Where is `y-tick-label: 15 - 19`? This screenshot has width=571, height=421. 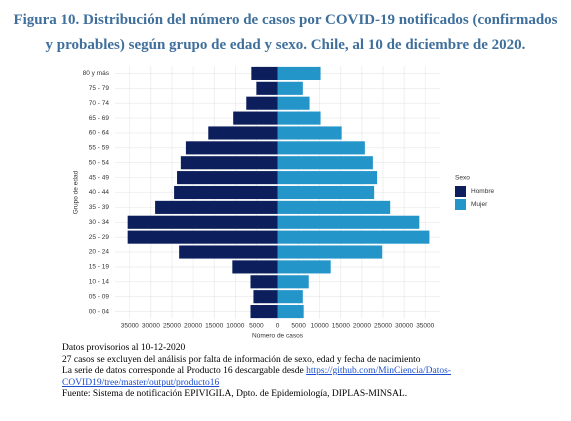 y-tick-label: 15 - 19 is located at coordinates (99, 267).